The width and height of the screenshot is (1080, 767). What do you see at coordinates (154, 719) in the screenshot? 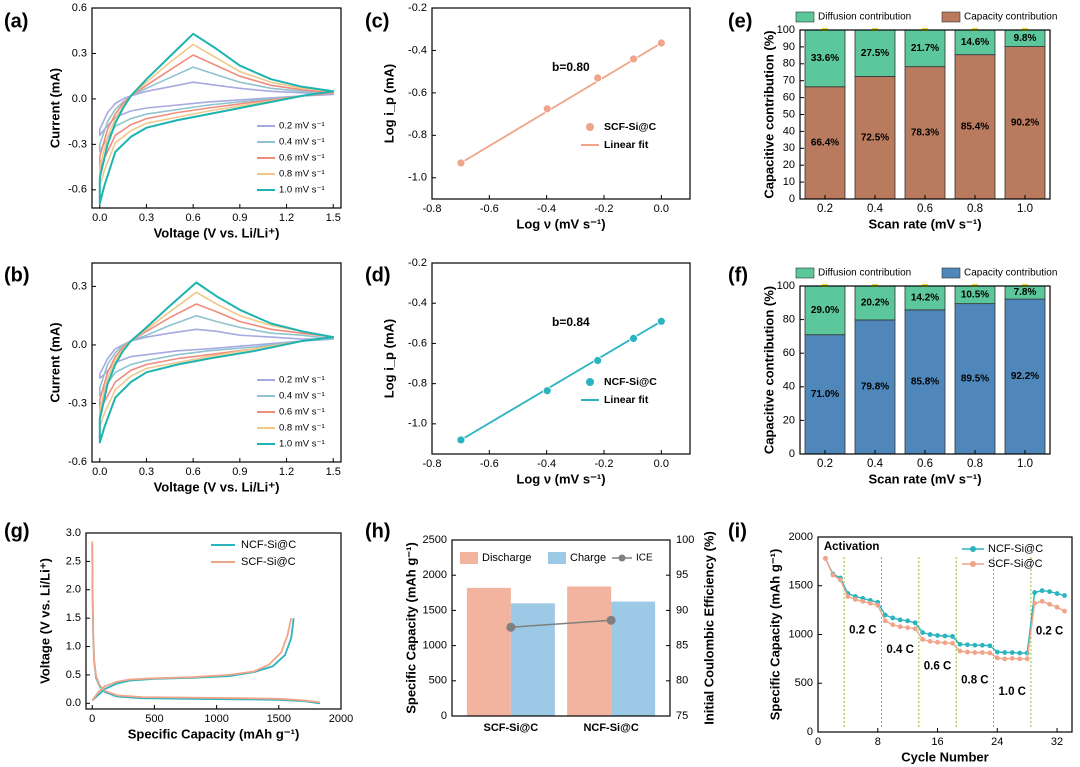
I see `x-axis-tick-label: 500` at bounding box center [154, 719].